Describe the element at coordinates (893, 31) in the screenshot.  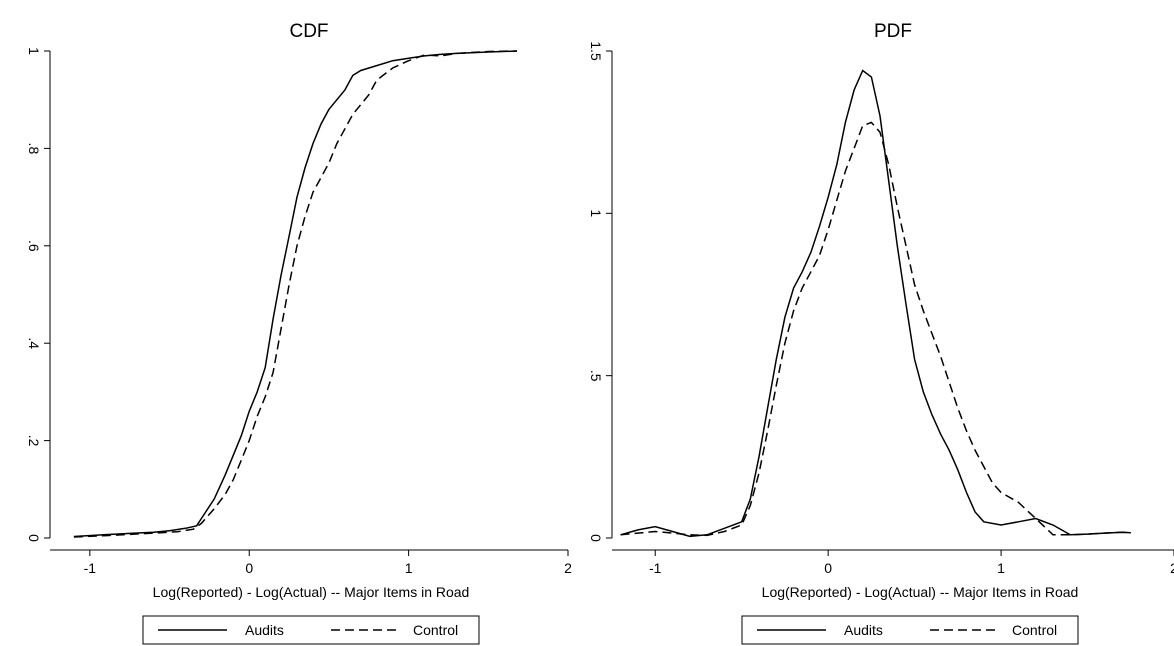
I see `chart-title: PDF` at that location.